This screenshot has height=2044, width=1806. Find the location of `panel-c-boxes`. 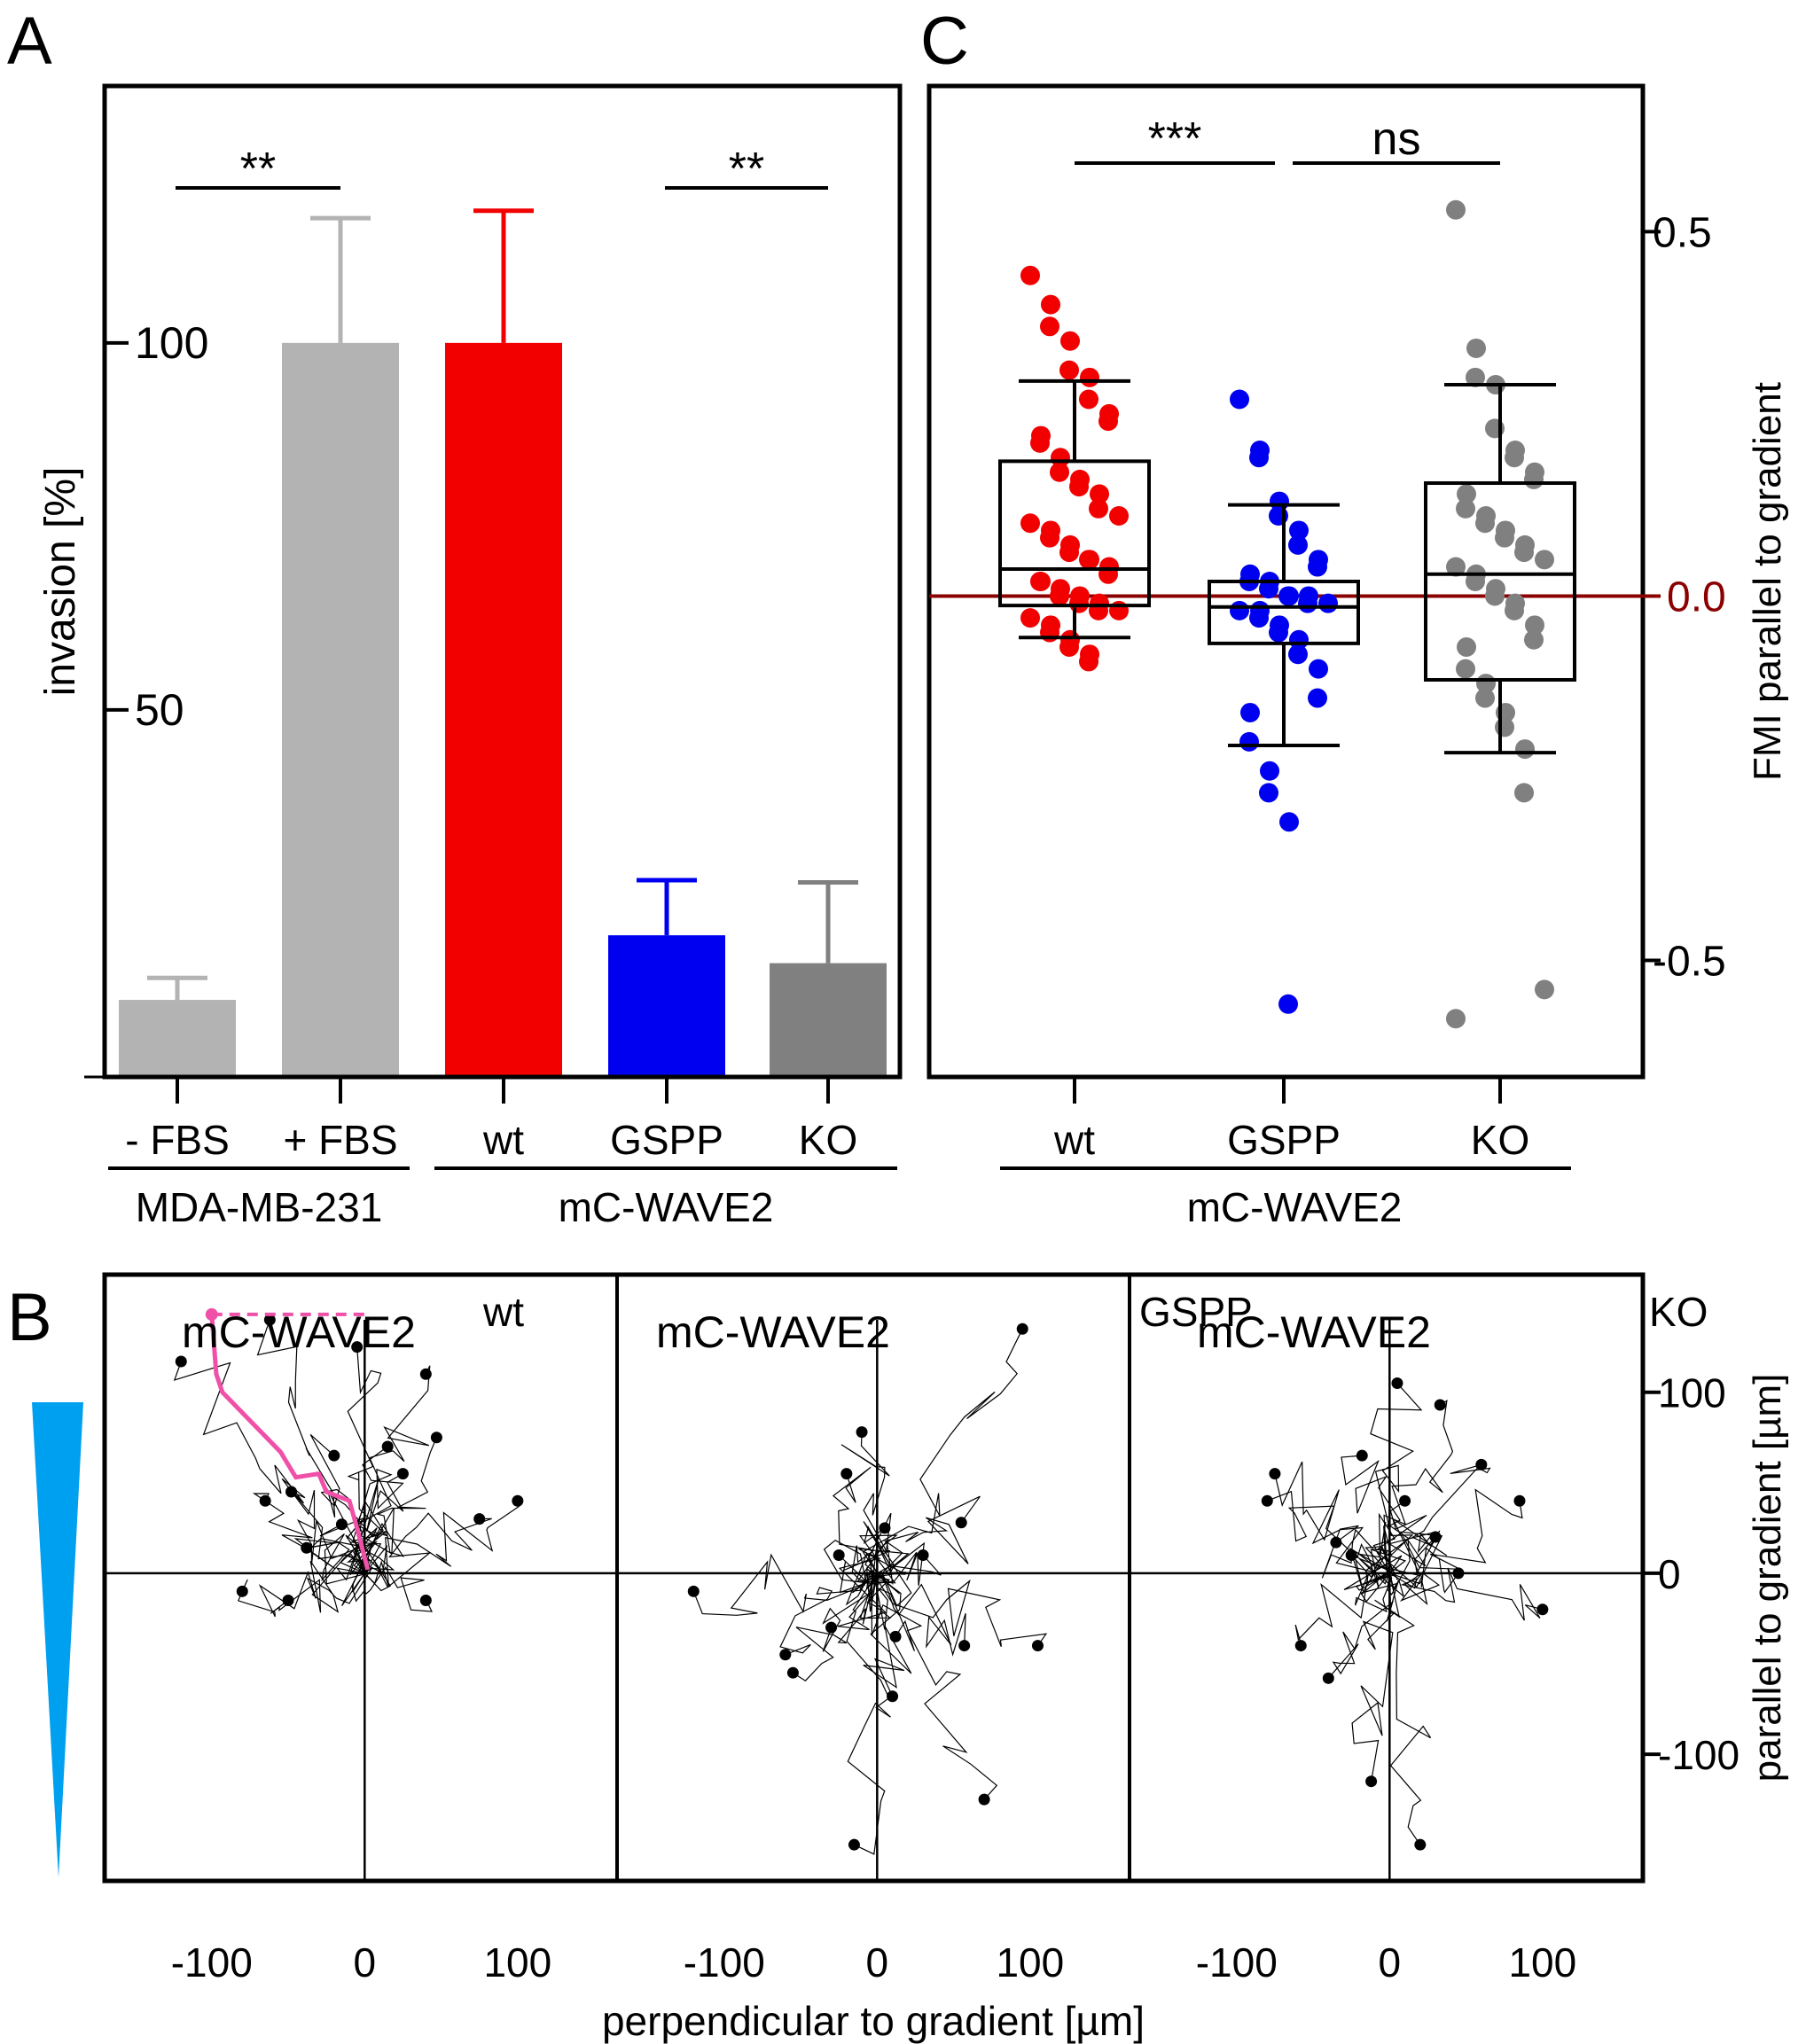

panel-c-boxes is located at coordinates (1287, 566).